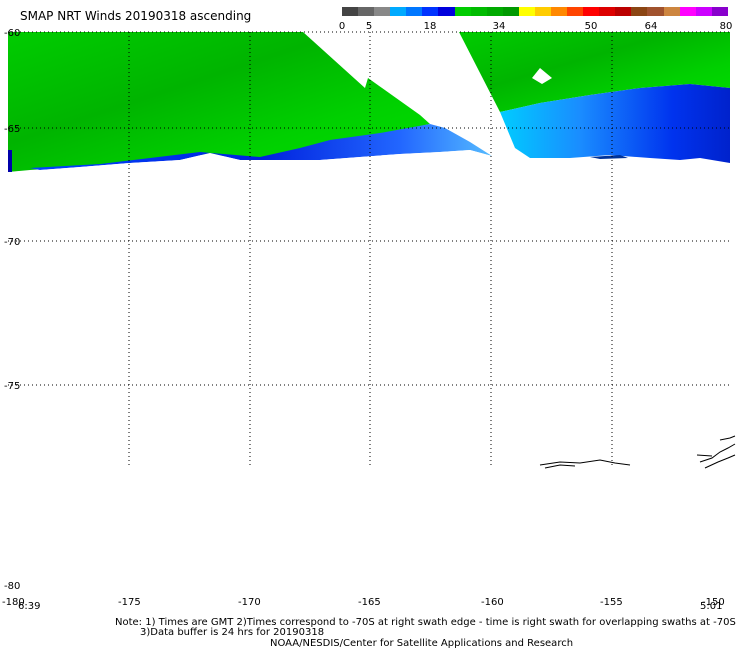 The height and width of the screenshot is (650, 740). Describe the element at coordinates (219, 102) in the screenshot. I see `left-swath-green` at that location.